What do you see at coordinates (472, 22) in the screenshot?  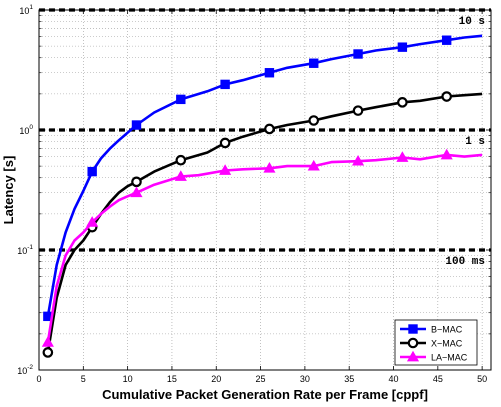 I see `reference-line-label: 10 s` at bounding box center [472, 22].